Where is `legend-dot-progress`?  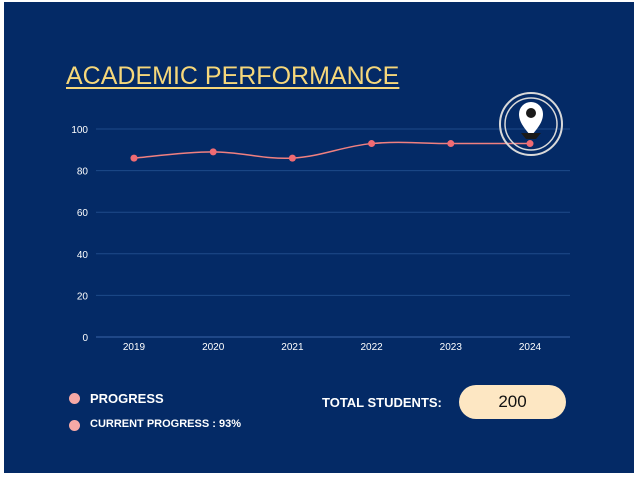
legend-dot-progress is located at coordinates (74, 398).